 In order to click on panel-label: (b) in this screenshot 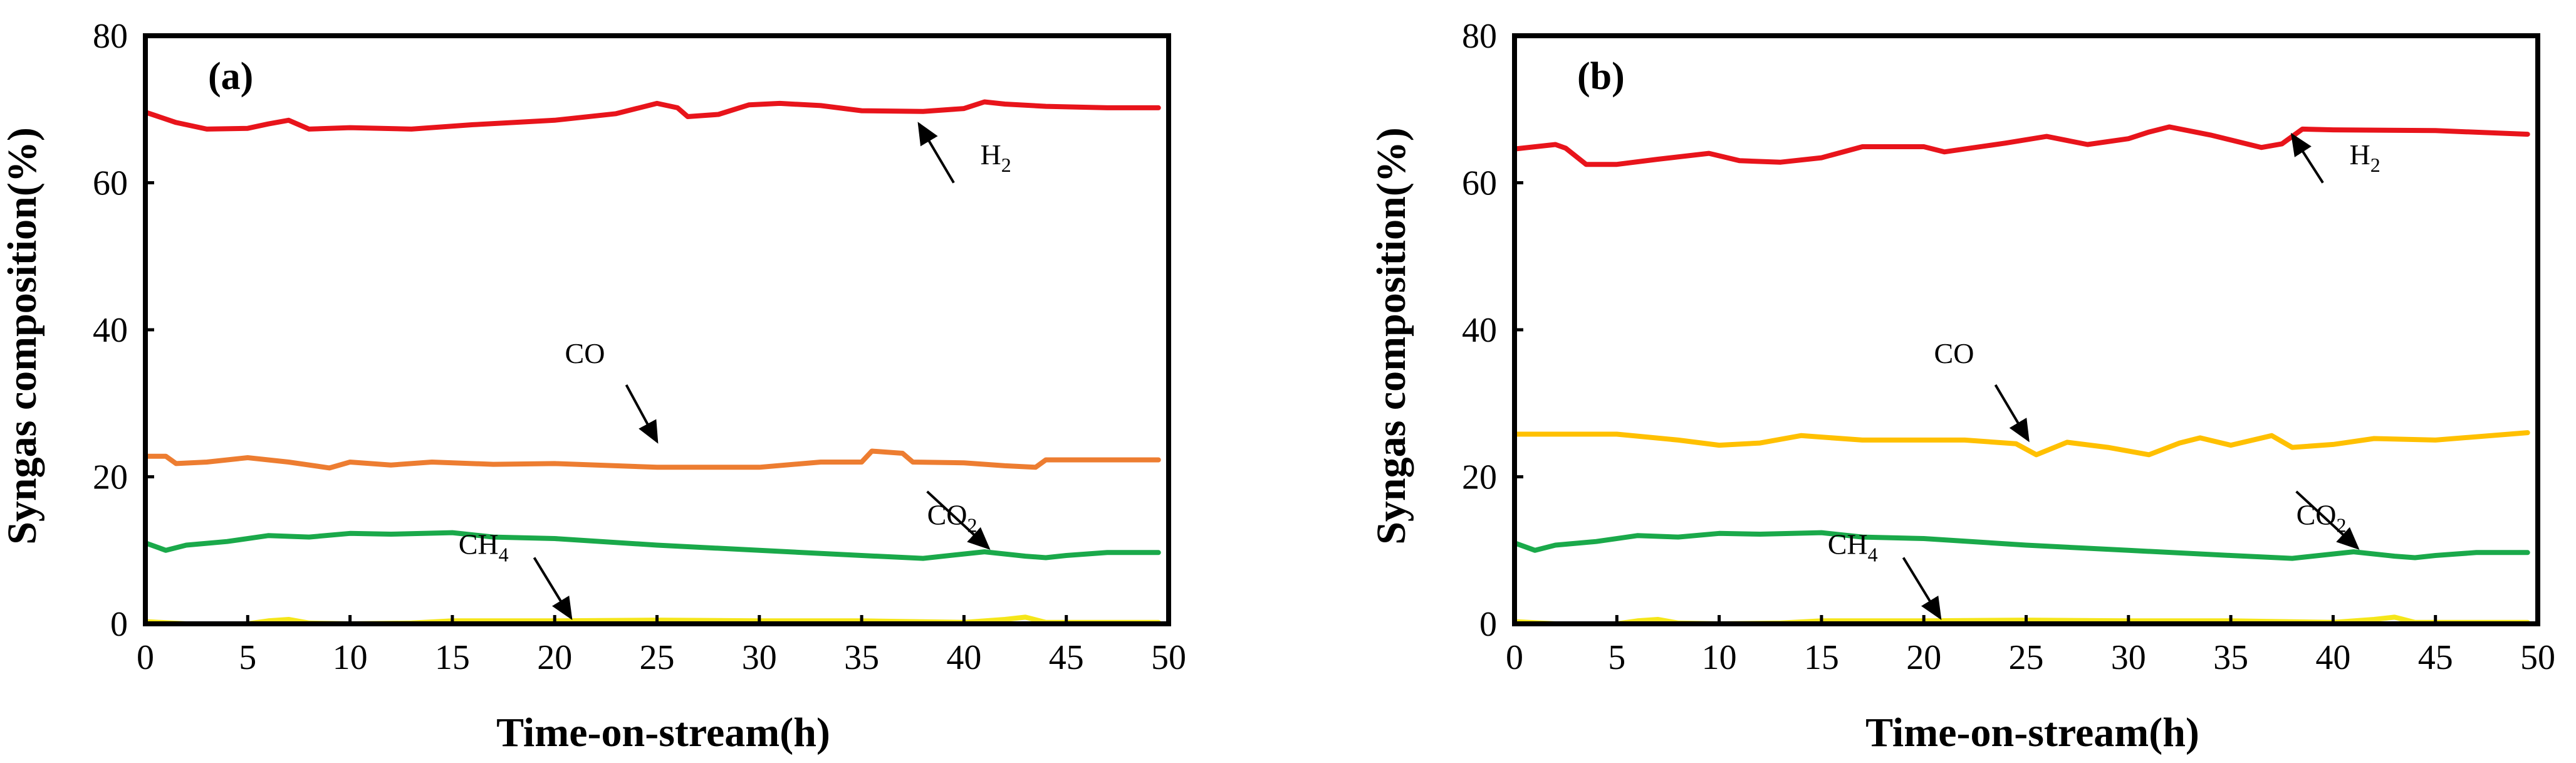, I will do `click(1601, 76)`.